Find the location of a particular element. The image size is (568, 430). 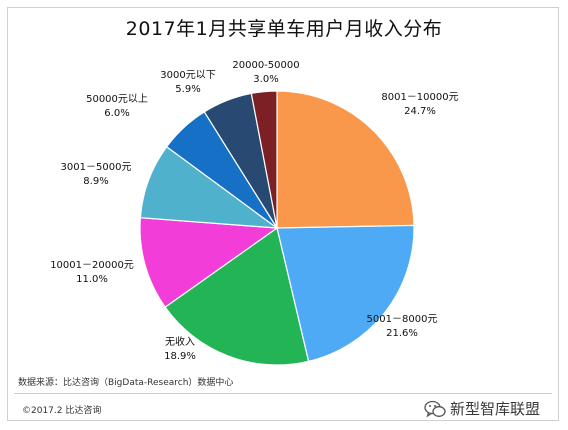

slice-value-label: 21.6% is located at coordinates (402, 333).